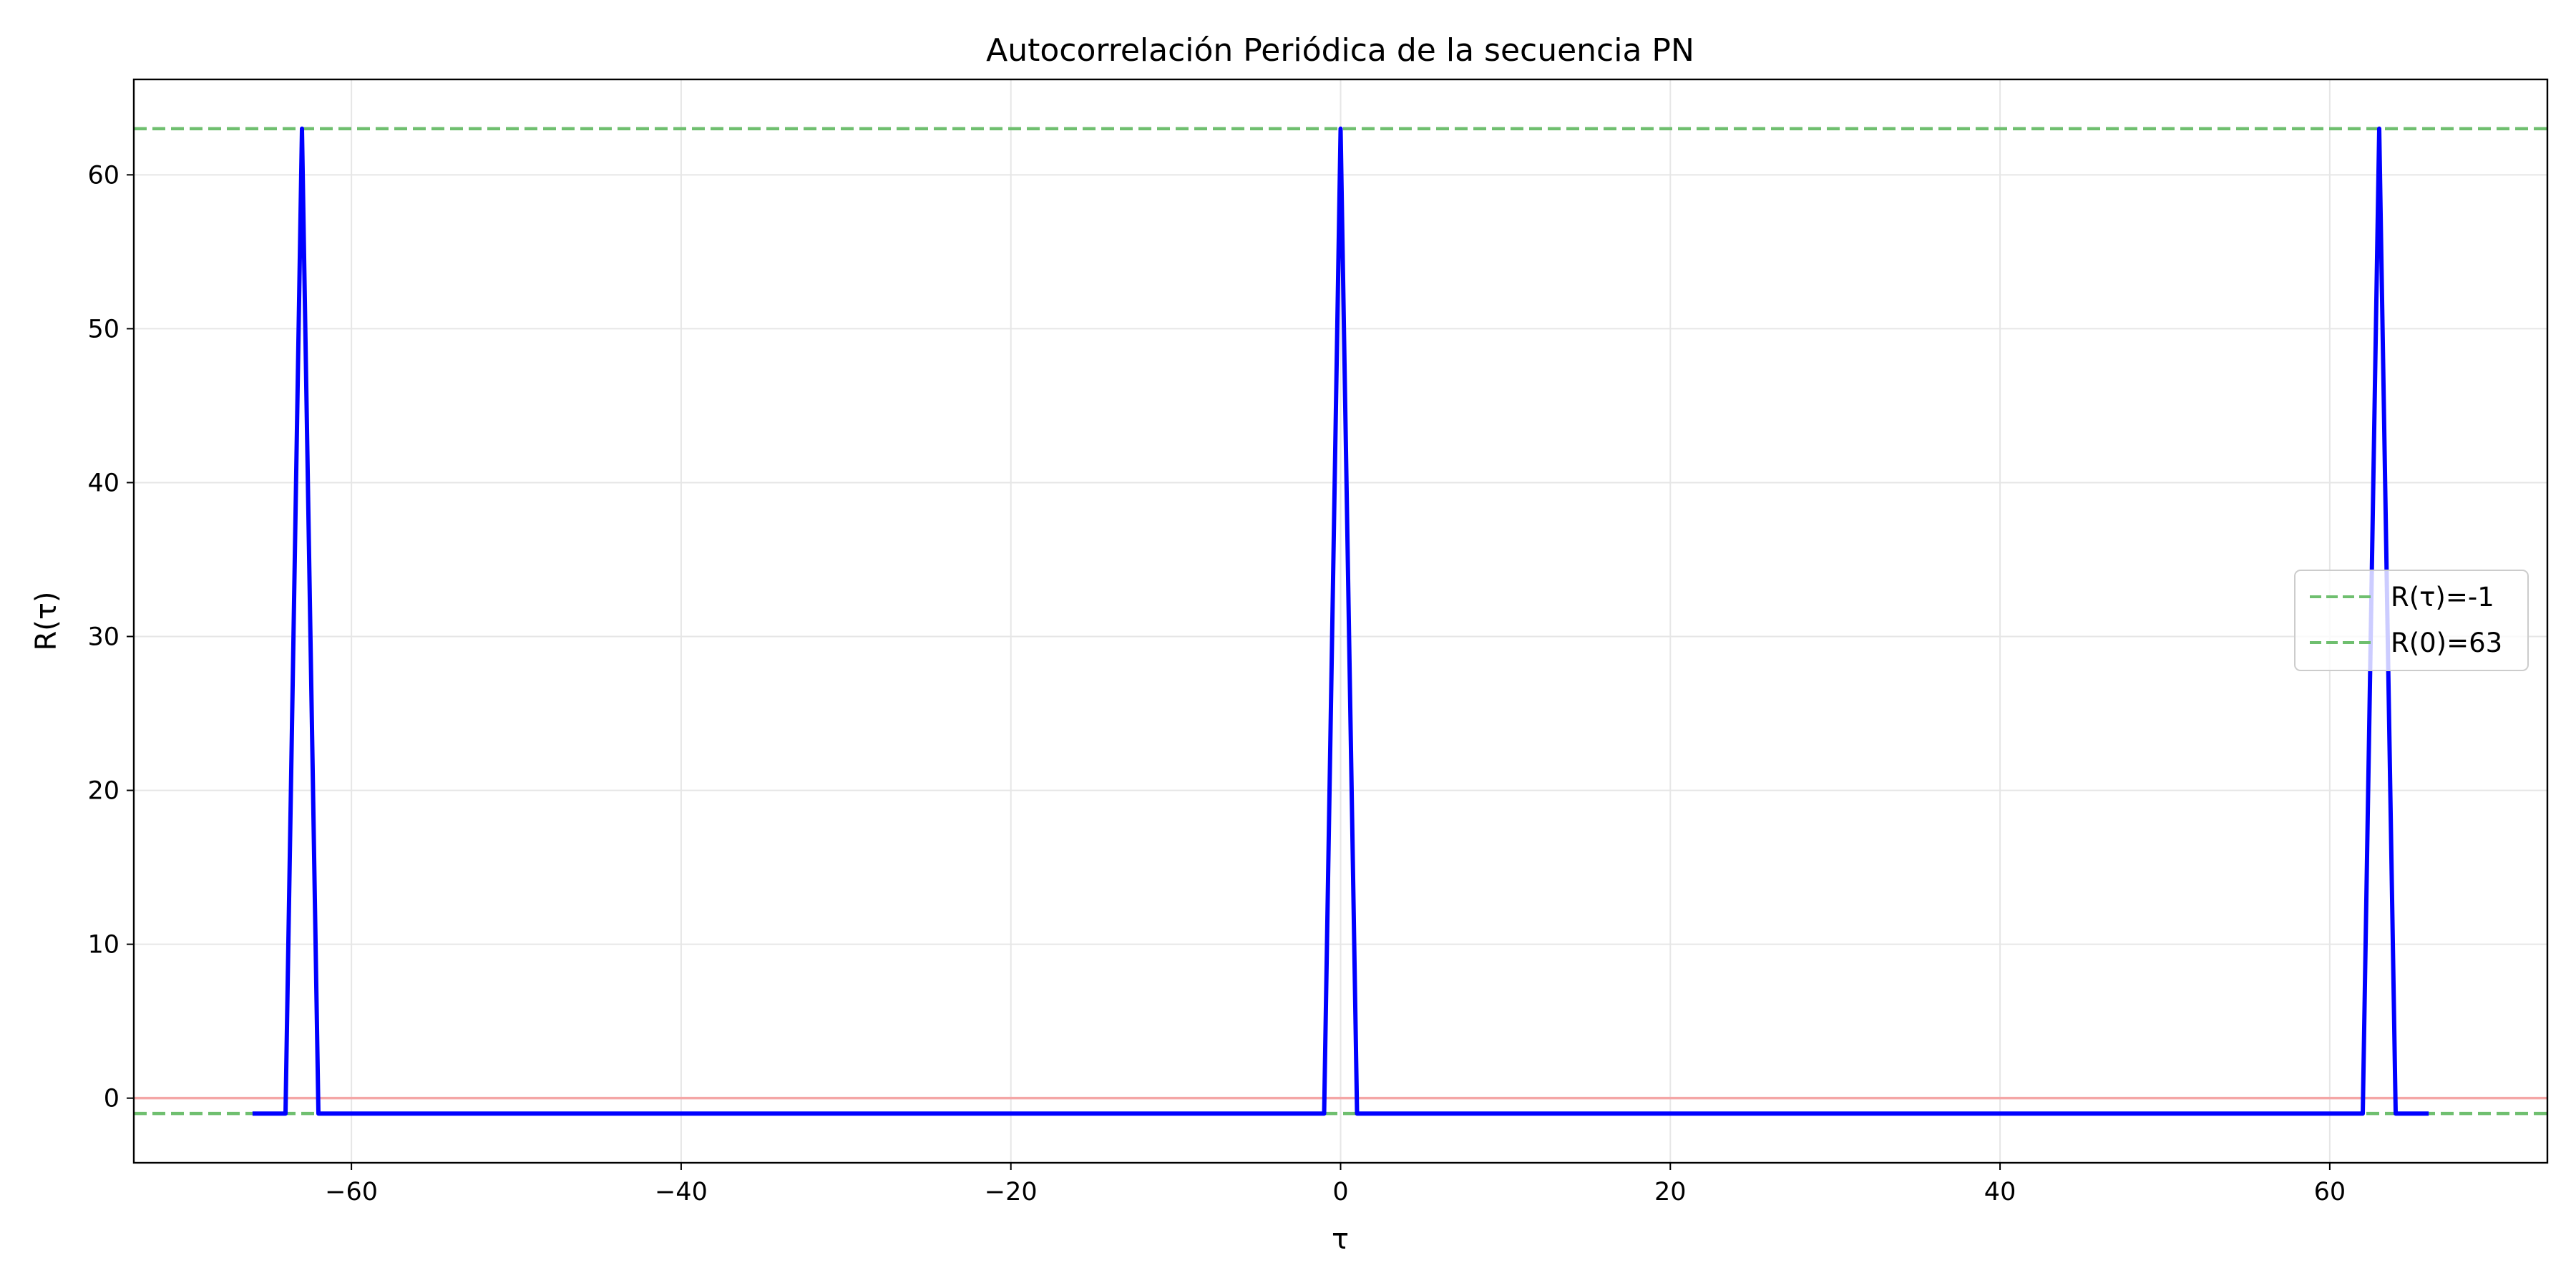  I want to click on x-tick-label: −60, so click(351, 1192).